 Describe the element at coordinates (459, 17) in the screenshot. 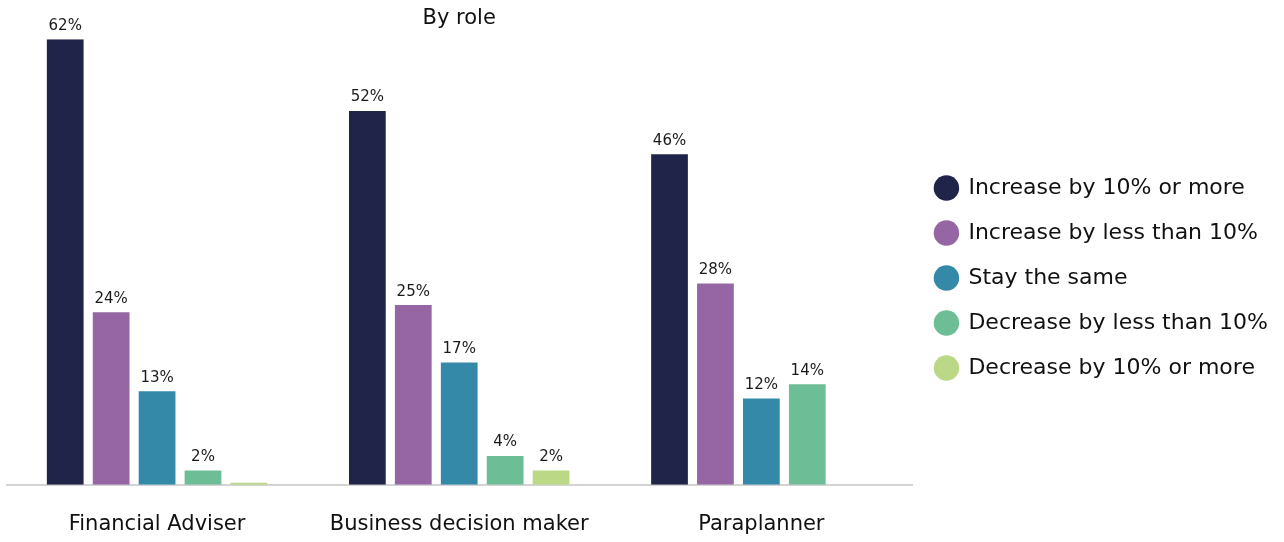

I see `chart-title: By role` at that location.